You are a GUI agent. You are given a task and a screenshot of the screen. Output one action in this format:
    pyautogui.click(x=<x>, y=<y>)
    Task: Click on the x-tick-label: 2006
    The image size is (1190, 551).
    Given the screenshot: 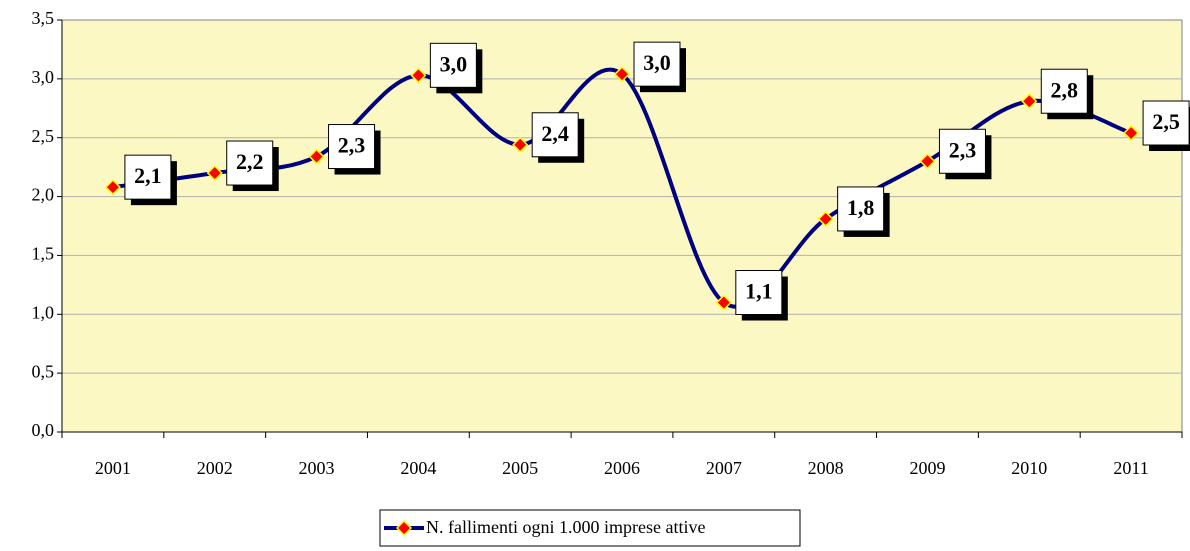 What is the action you would take?
    pyautogui.click(x=622, y=468)
    